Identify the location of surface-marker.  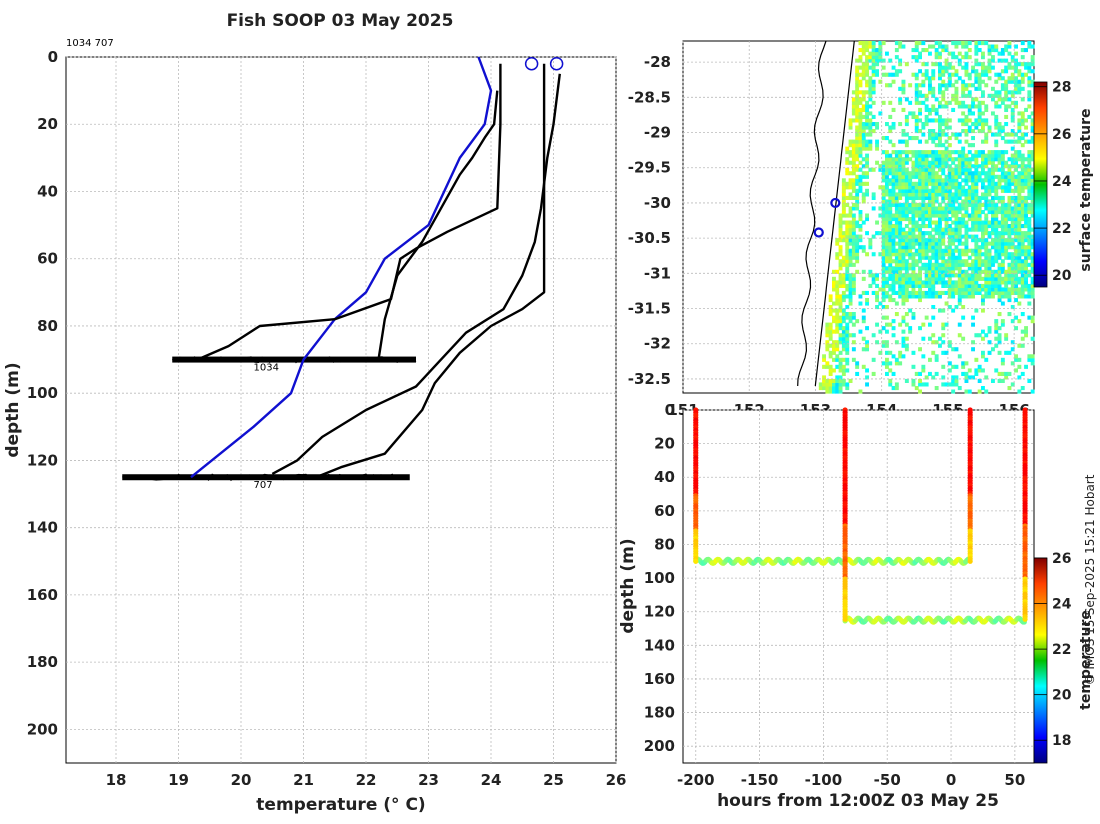
(556, 63).